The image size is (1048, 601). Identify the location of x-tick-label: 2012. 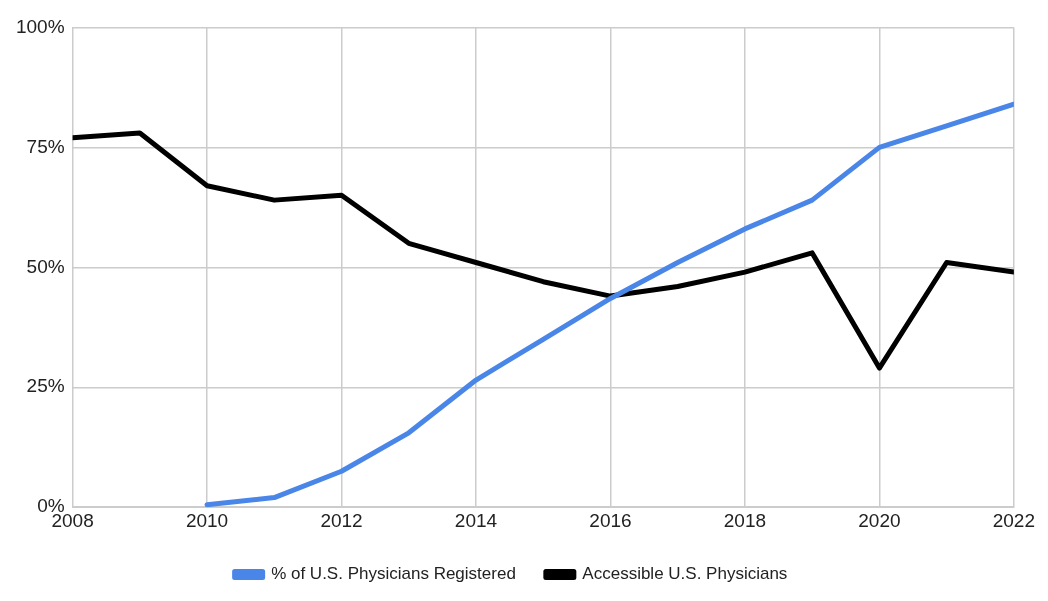
(341, 520).